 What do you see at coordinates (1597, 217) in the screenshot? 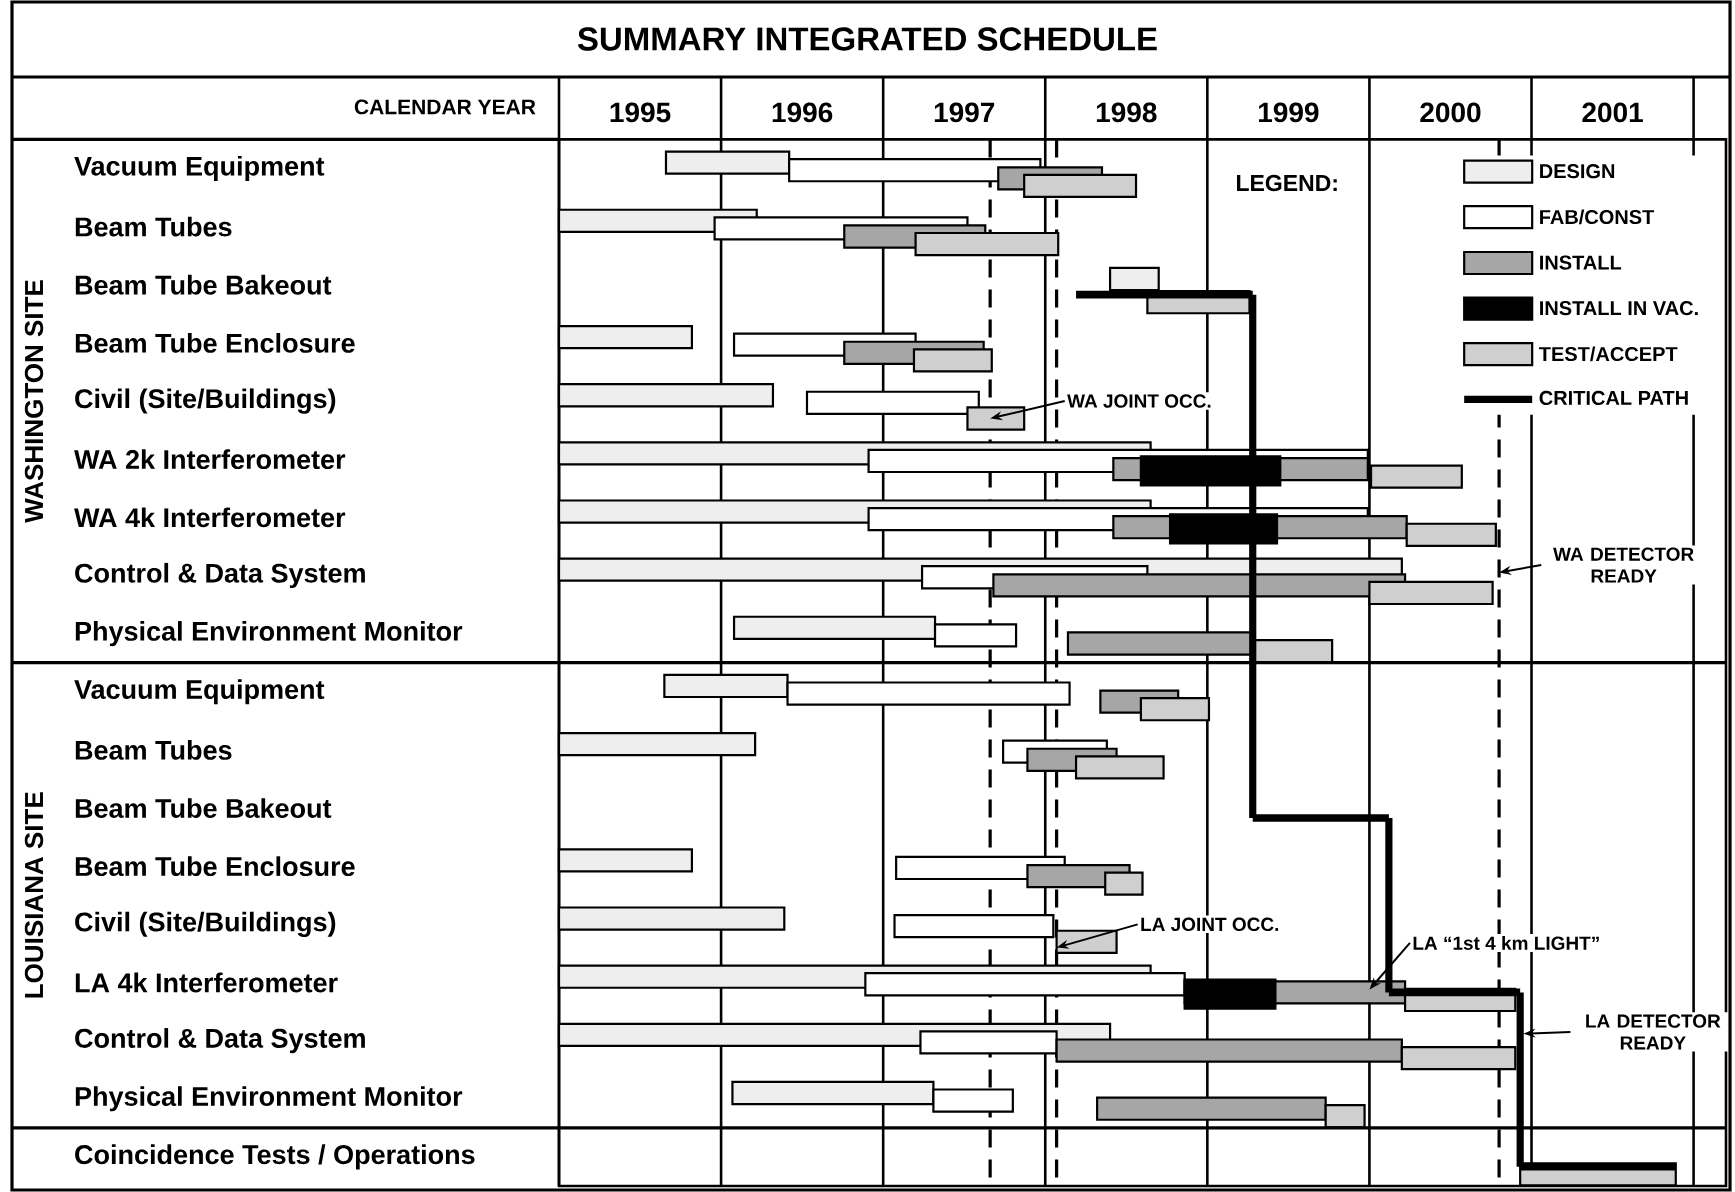
I see `legend-label: FAB/CONST` at bounding box center [1597, 217].